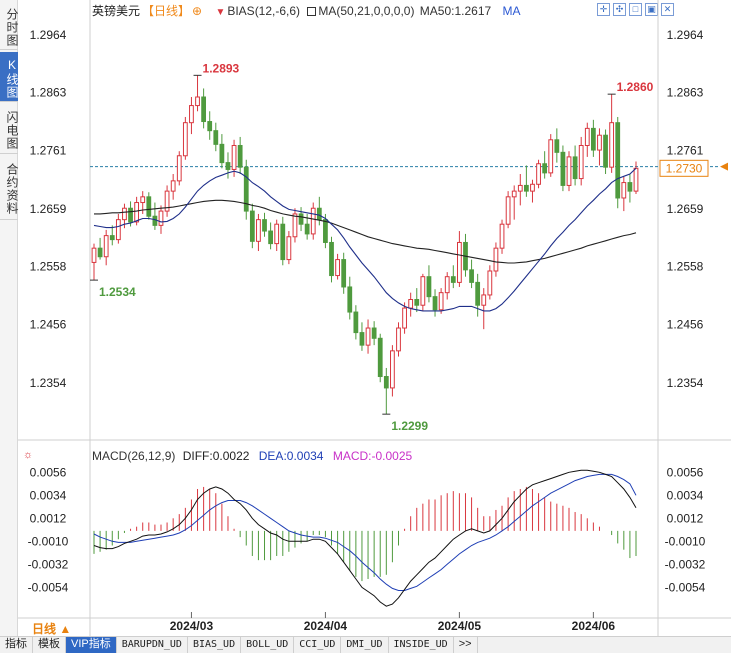 This screenshot has width=731, height=653. Describe the element at coordinates (91, 645) in the screenshot. I see `bottom-tab-2: VIP指标` at that location.